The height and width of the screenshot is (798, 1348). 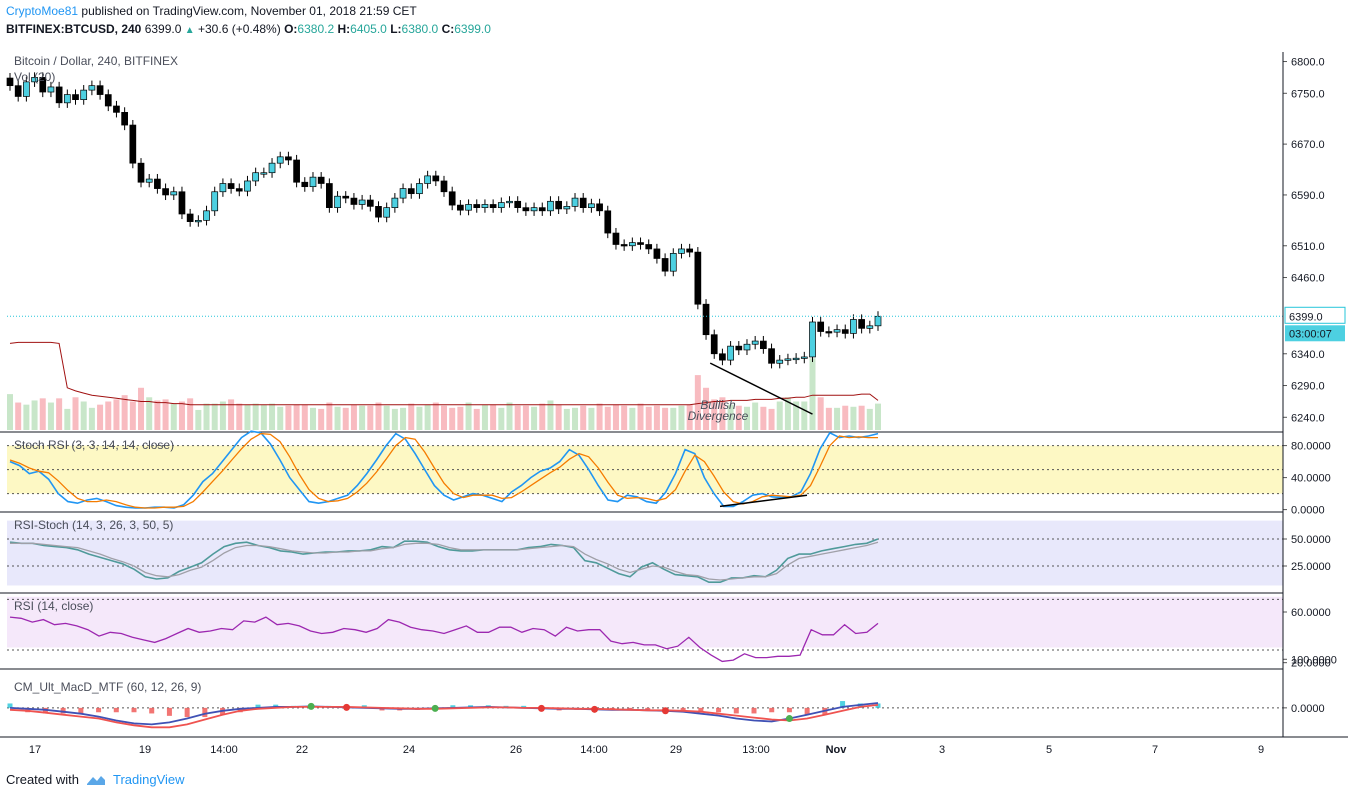 What do you see at coordinates (302, 750) in the screenshot?
I see `x-tick-label: 22` at bounding box center [302, 750].